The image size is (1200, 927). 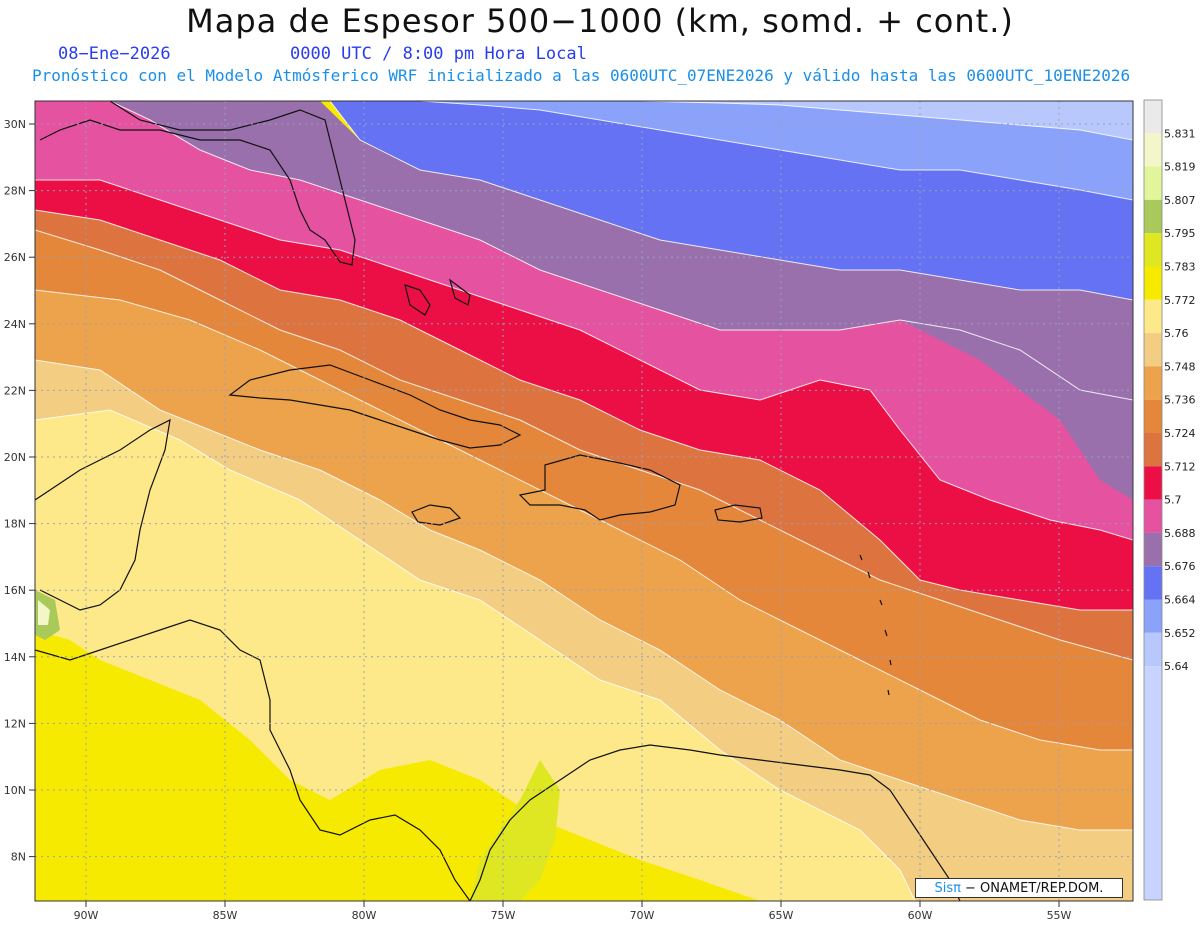 I want to click on legend-label: 5.772, so click(x=1180, y=300).